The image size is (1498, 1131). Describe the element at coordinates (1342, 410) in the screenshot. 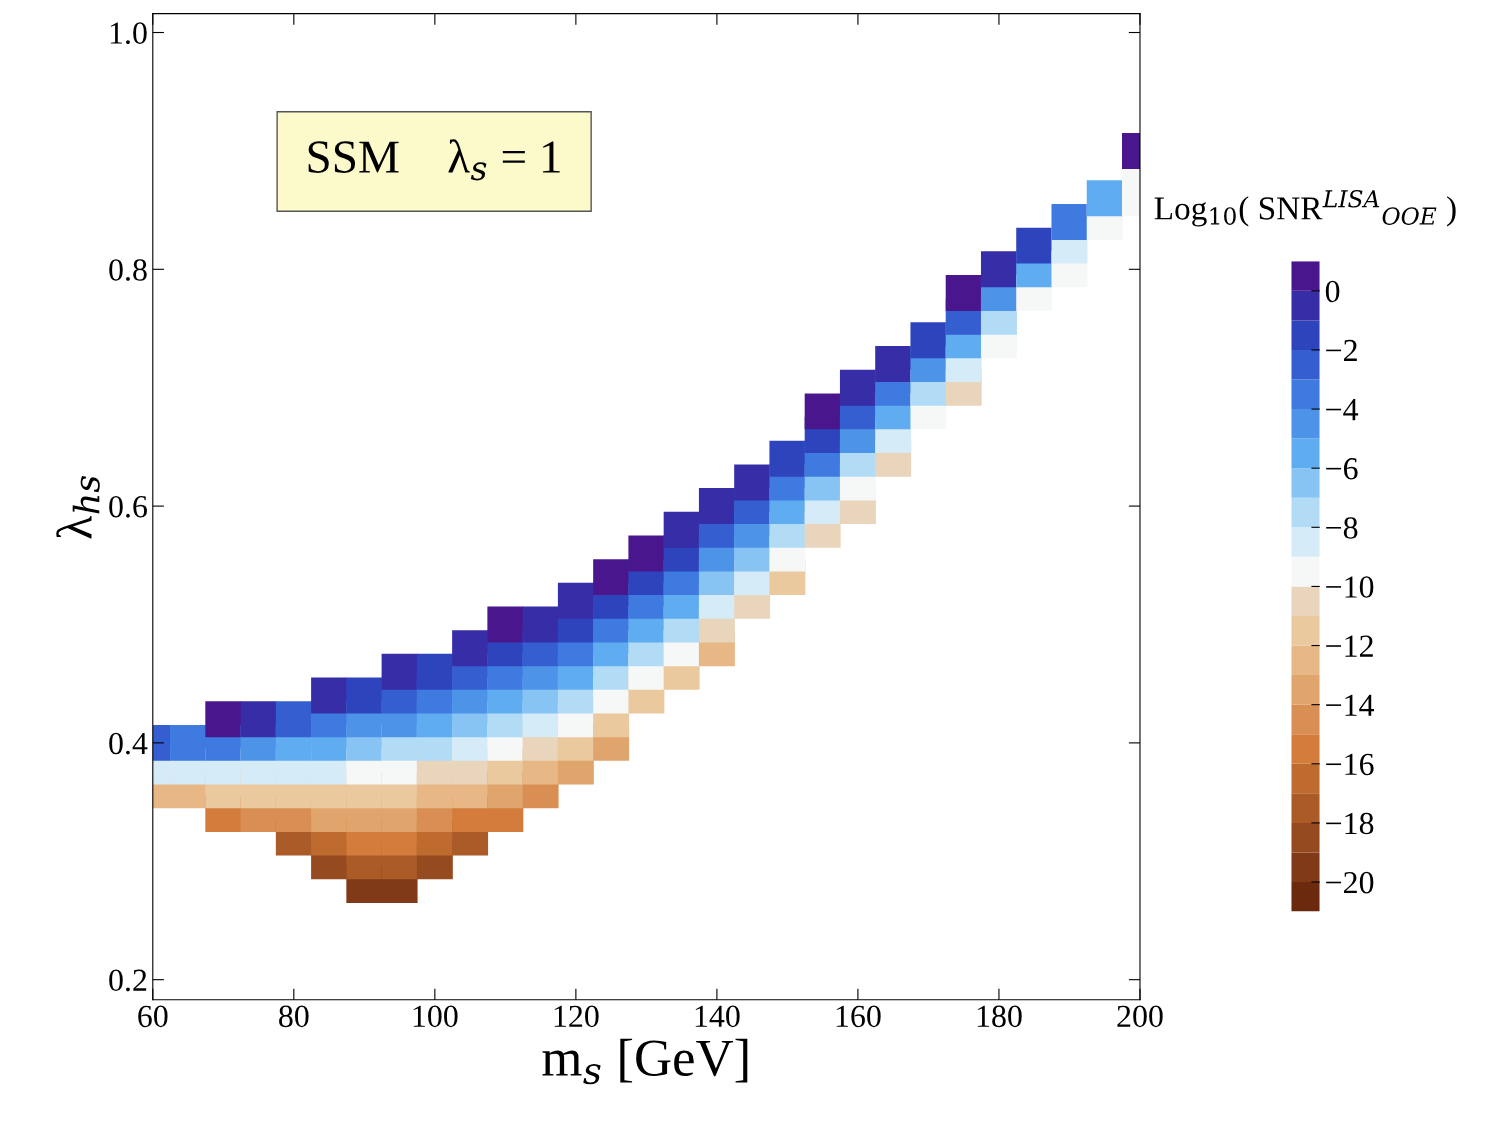

I see `color-bar-label: −4` at that location.